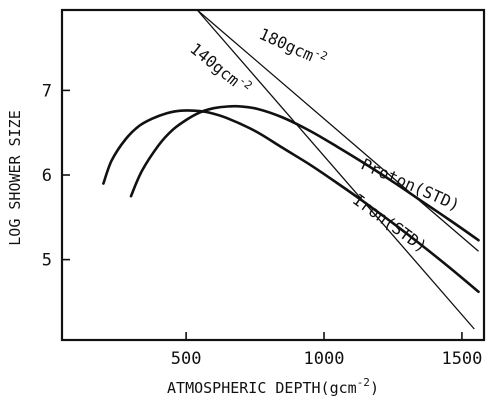  I want to click on y-tick-label: 6, so click(47, 176).